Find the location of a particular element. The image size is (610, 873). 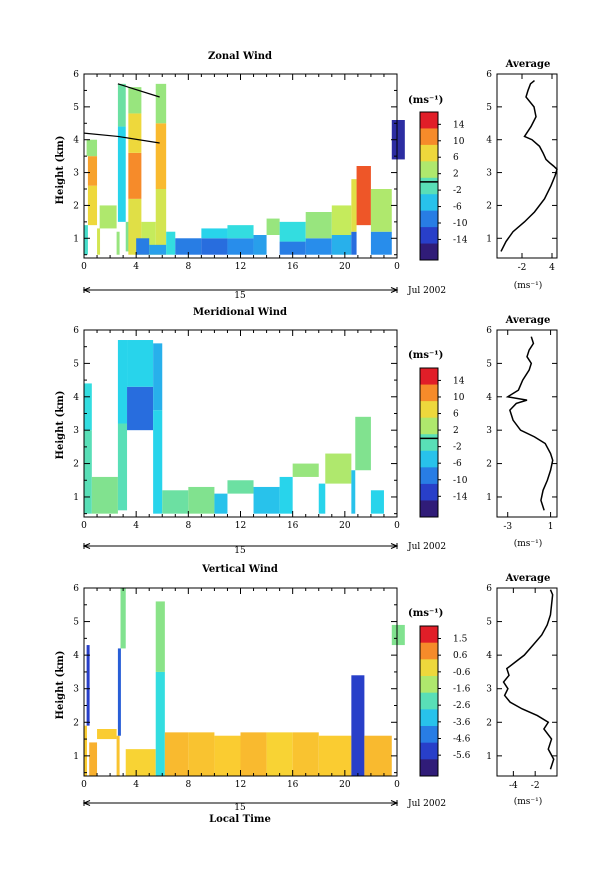

colorbar-tick-label: 6 is located at coordinates (456, 158).